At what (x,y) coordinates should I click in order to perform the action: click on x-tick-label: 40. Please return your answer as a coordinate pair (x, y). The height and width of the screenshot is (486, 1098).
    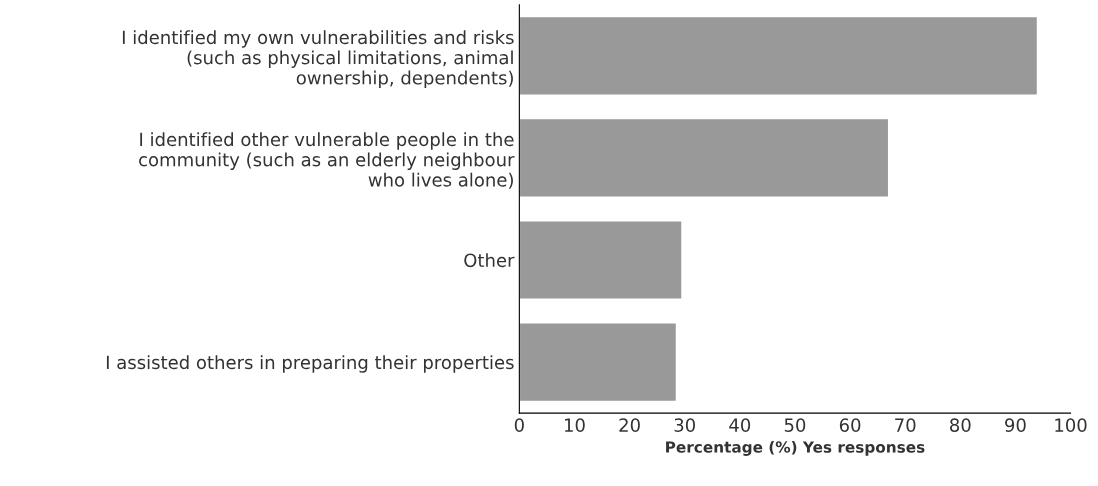
    Looking at the image, I should click on (740, 425).